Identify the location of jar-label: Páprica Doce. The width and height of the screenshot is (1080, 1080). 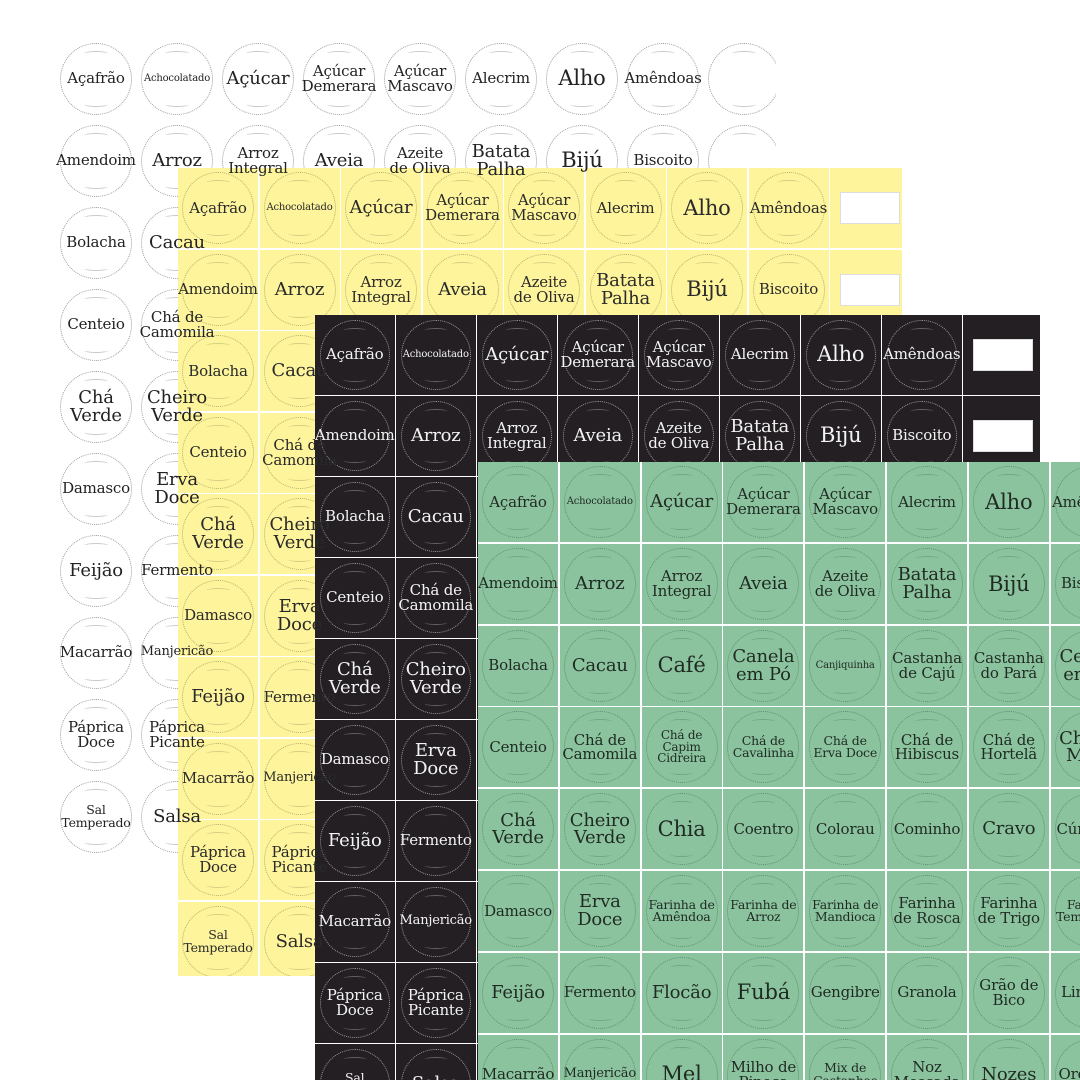
(96, 734).